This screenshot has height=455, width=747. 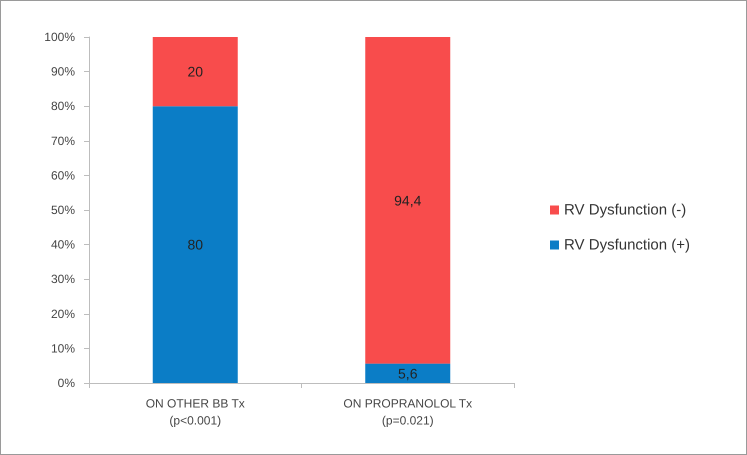 I want to click on x-tick-label: ON OTHER BB Tx (p<0.001), so click(x=195, y=412).